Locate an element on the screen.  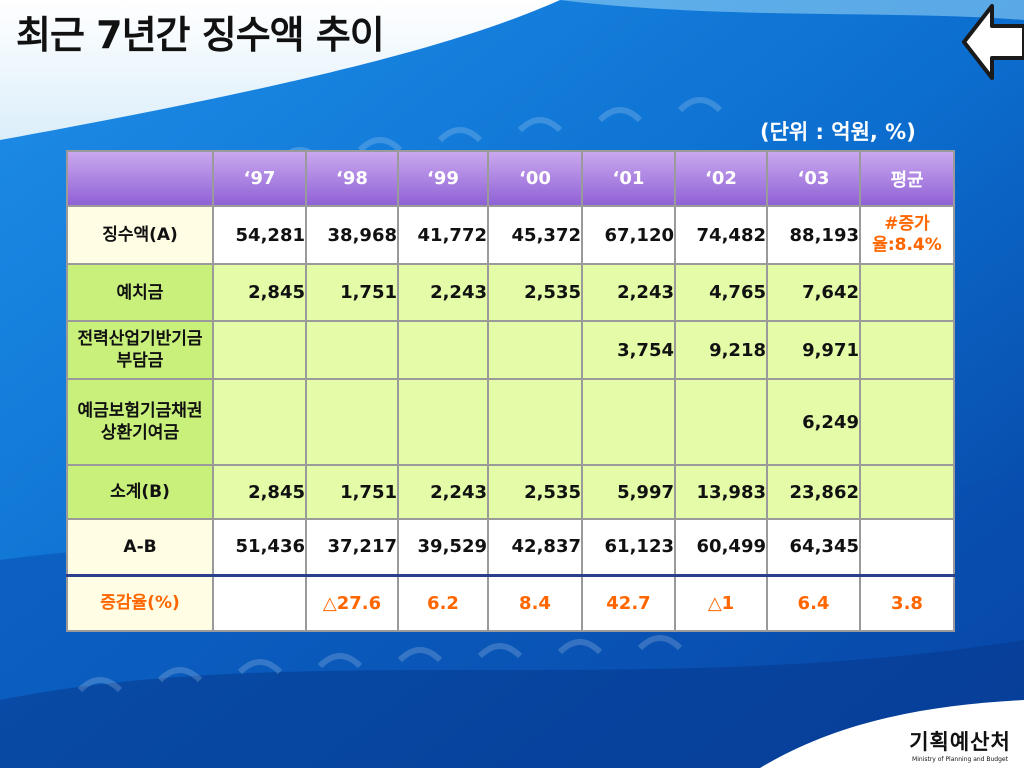
table-row: 예금보험기금채권상환기여금 6,249 is located at coordinates (510, 422).